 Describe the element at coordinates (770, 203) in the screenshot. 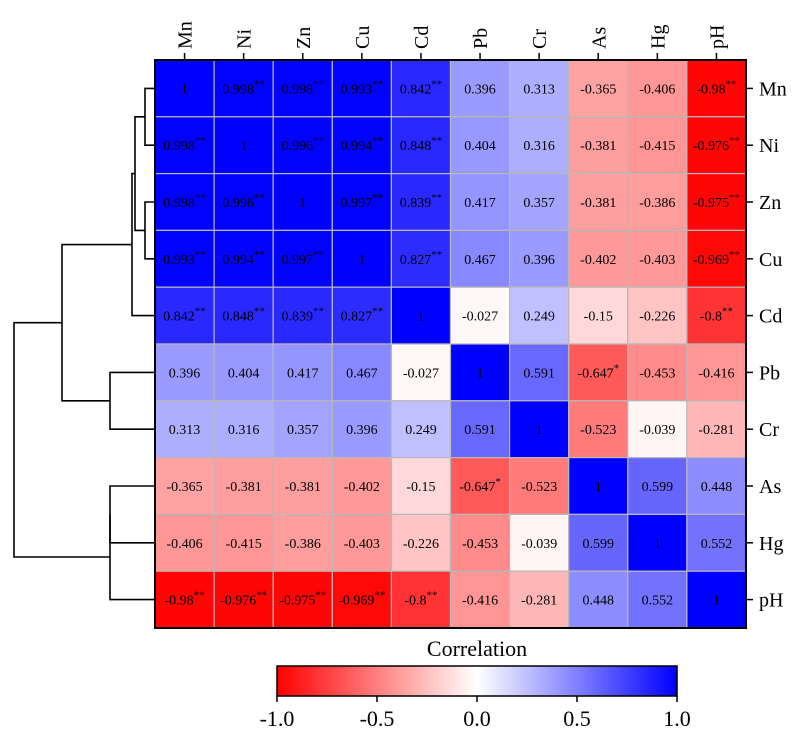

I see `row-label-Zn: Zn` at that location.